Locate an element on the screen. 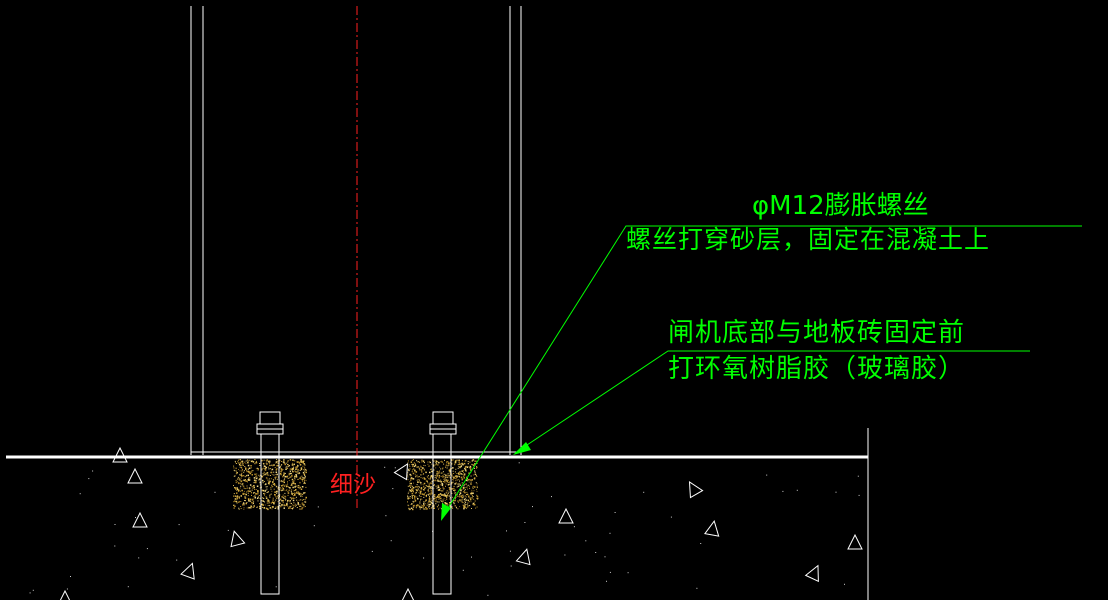 The image size is (1108, 600). concrete-aggregate-triangle-icon is located at coordinates (811, 573).